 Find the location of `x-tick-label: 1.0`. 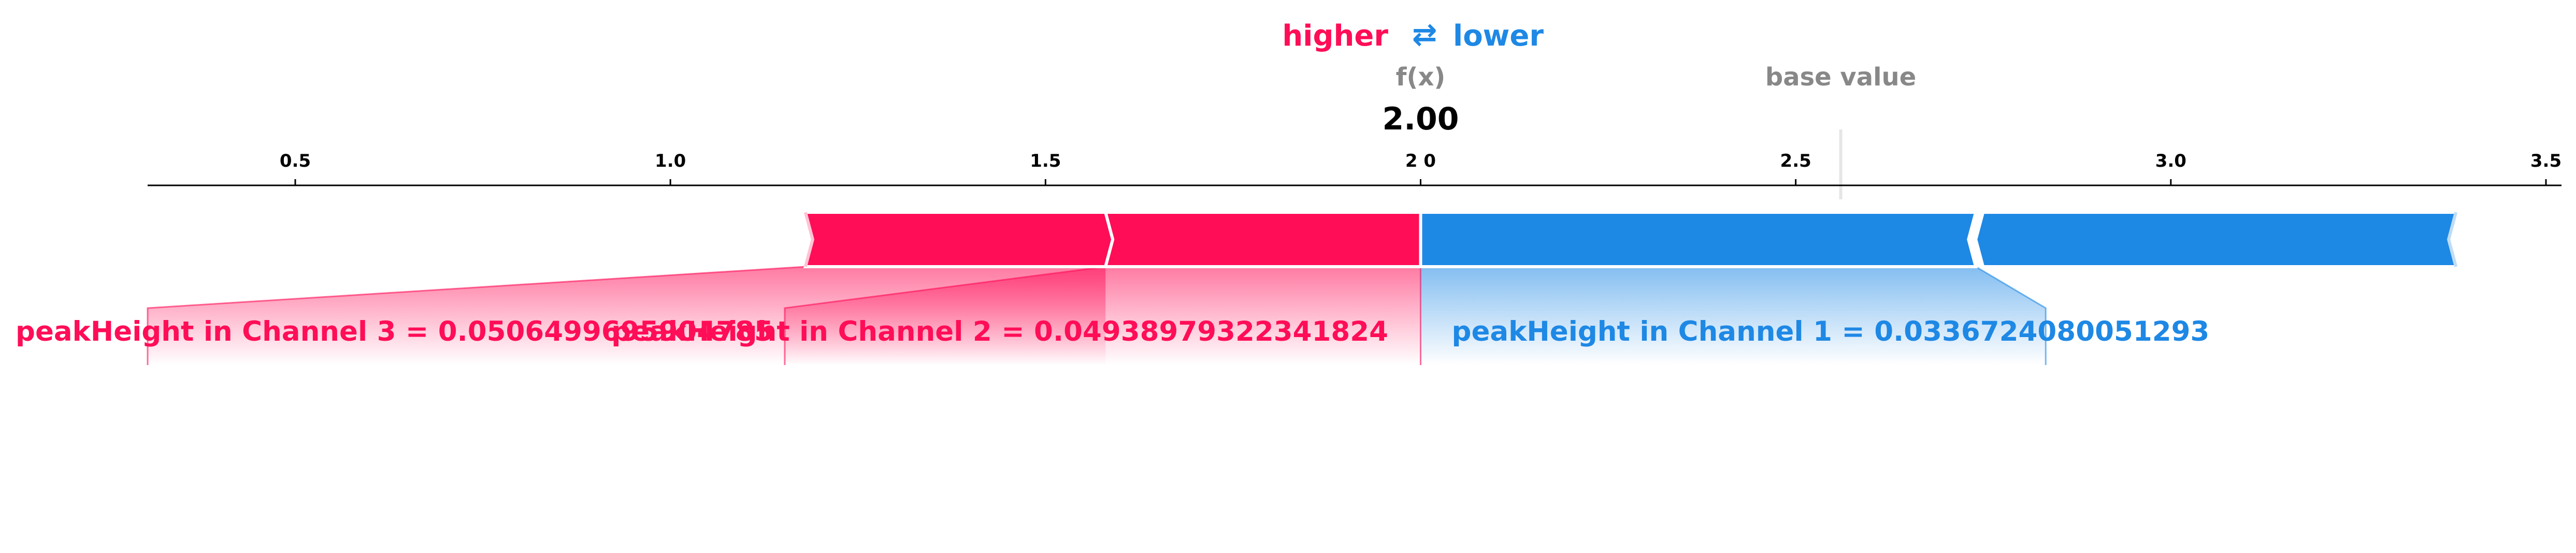

x-tick-label: 1.0 is located at coordinates (670, 161).